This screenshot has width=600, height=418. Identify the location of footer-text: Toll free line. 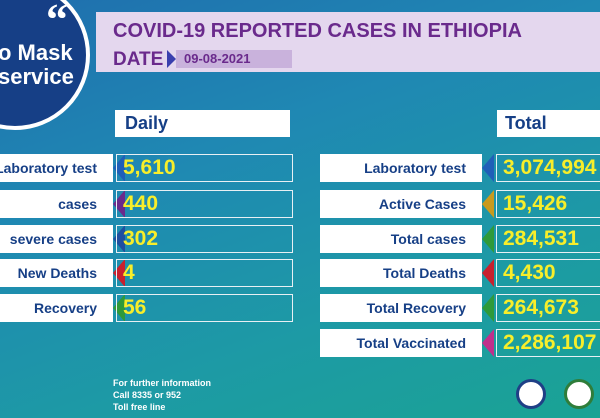
(139, 407).